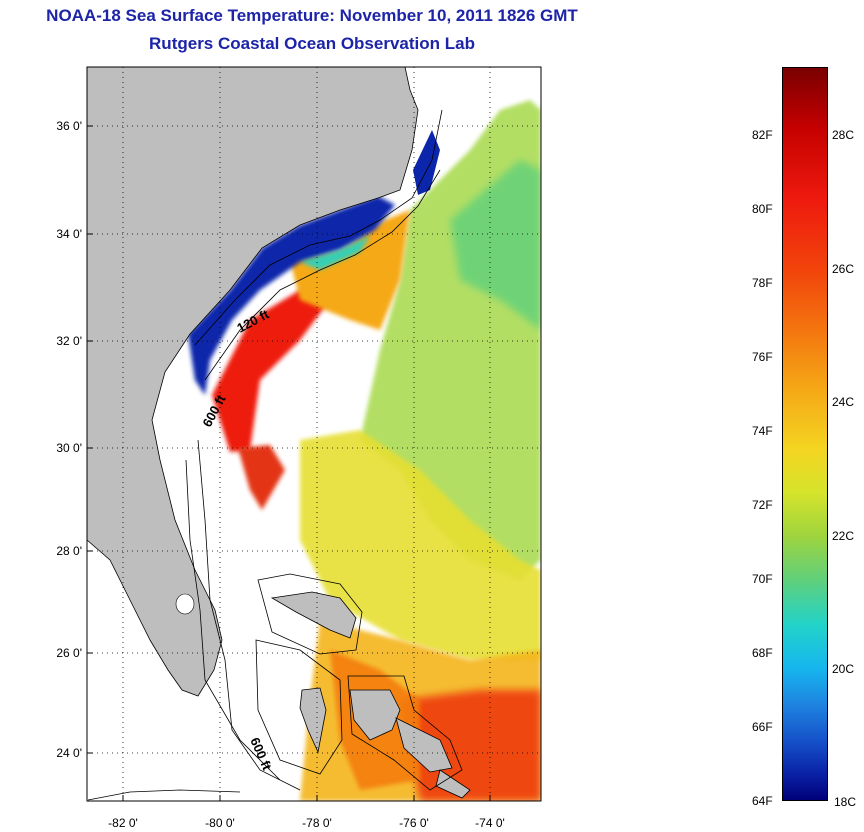 Image resolution: width=864 pixels, height=832 pixels. Describe the element at coordinates (69, 653) in the screenshot. I see `lat-label: 26 0'` at that location.